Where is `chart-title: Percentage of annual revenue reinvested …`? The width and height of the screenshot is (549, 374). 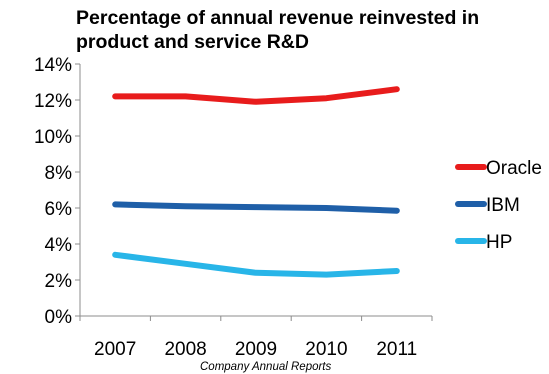
chart-title: Percentage of annual revenue reinvested … is located at coordinates (278, 30).